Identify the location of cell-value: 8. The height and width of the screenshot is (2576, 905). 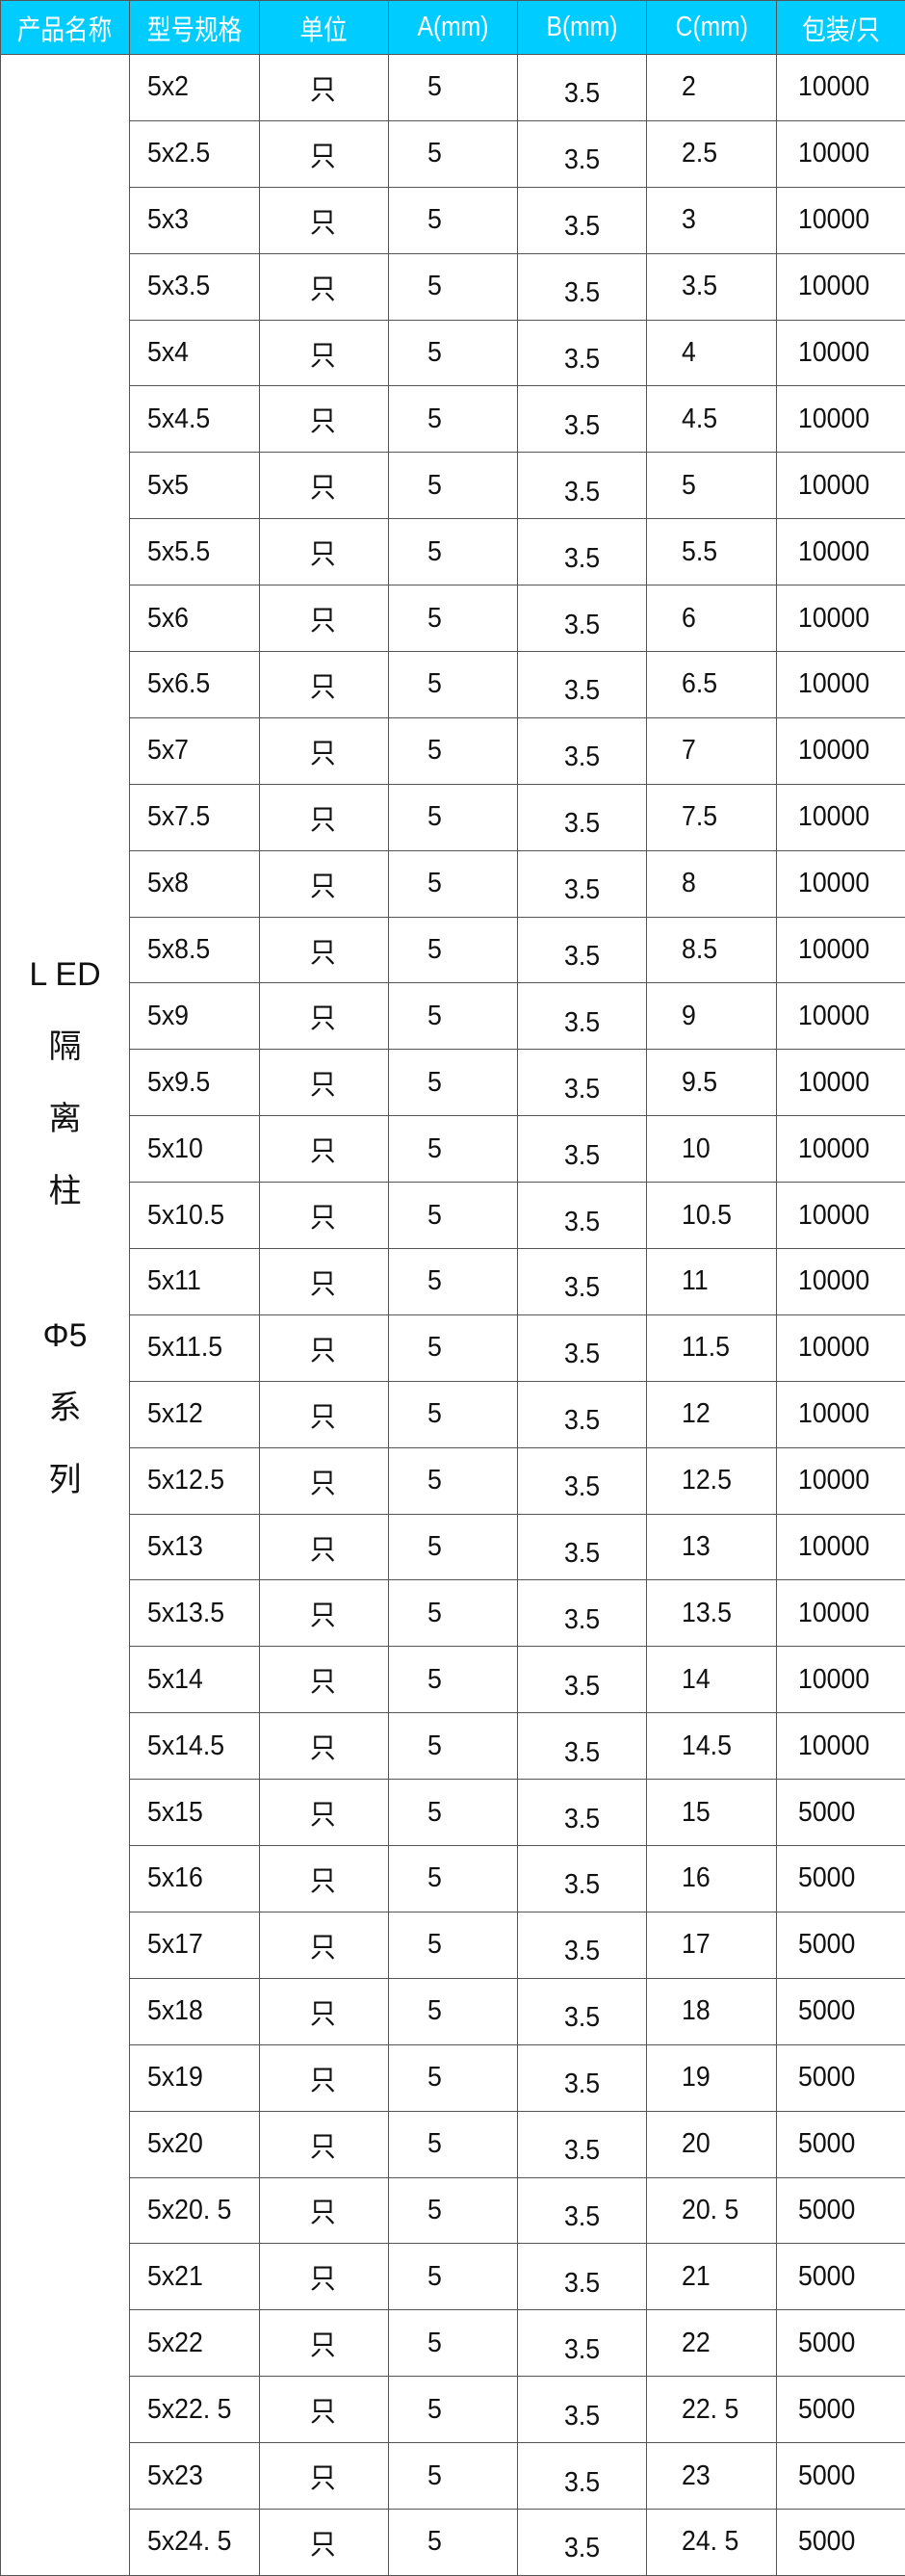
(689, 883).